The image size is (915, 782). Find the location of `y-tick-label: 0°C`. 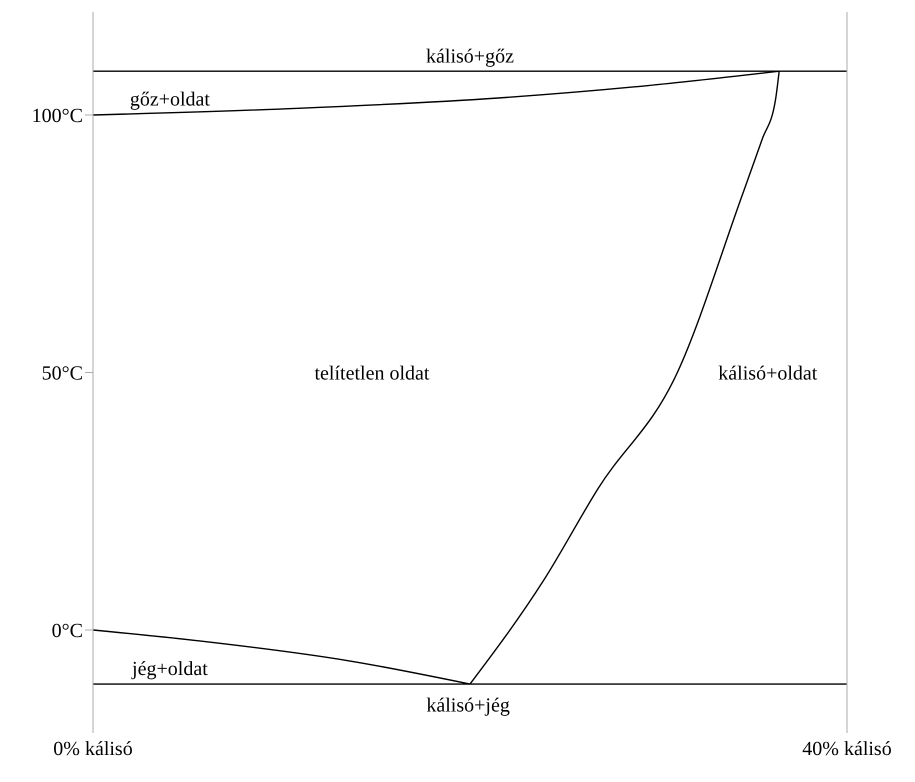

y-tick-label: 0°C is located at coordinates (67, 631).